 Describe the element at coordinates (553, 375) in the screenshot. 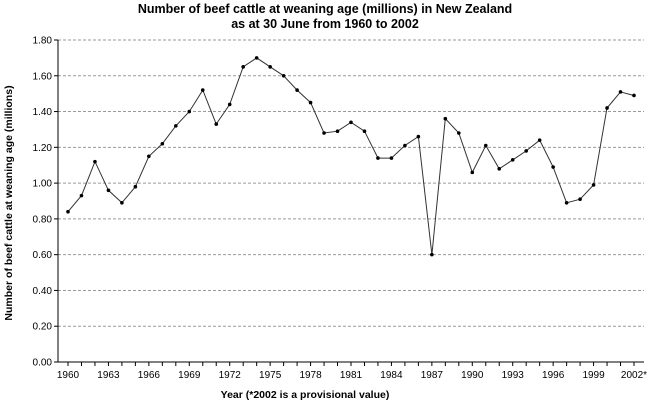

I see `x-tick-label: 1996` at that location.